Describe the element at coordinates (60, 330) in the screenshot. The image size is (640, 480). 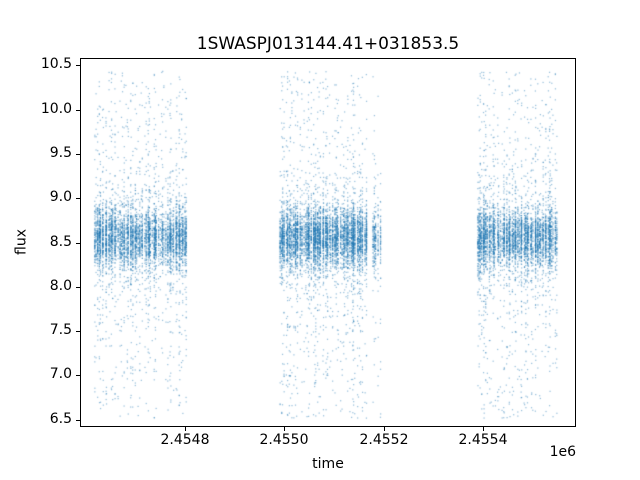
I see `y-tick-label: 7.5` at that location.